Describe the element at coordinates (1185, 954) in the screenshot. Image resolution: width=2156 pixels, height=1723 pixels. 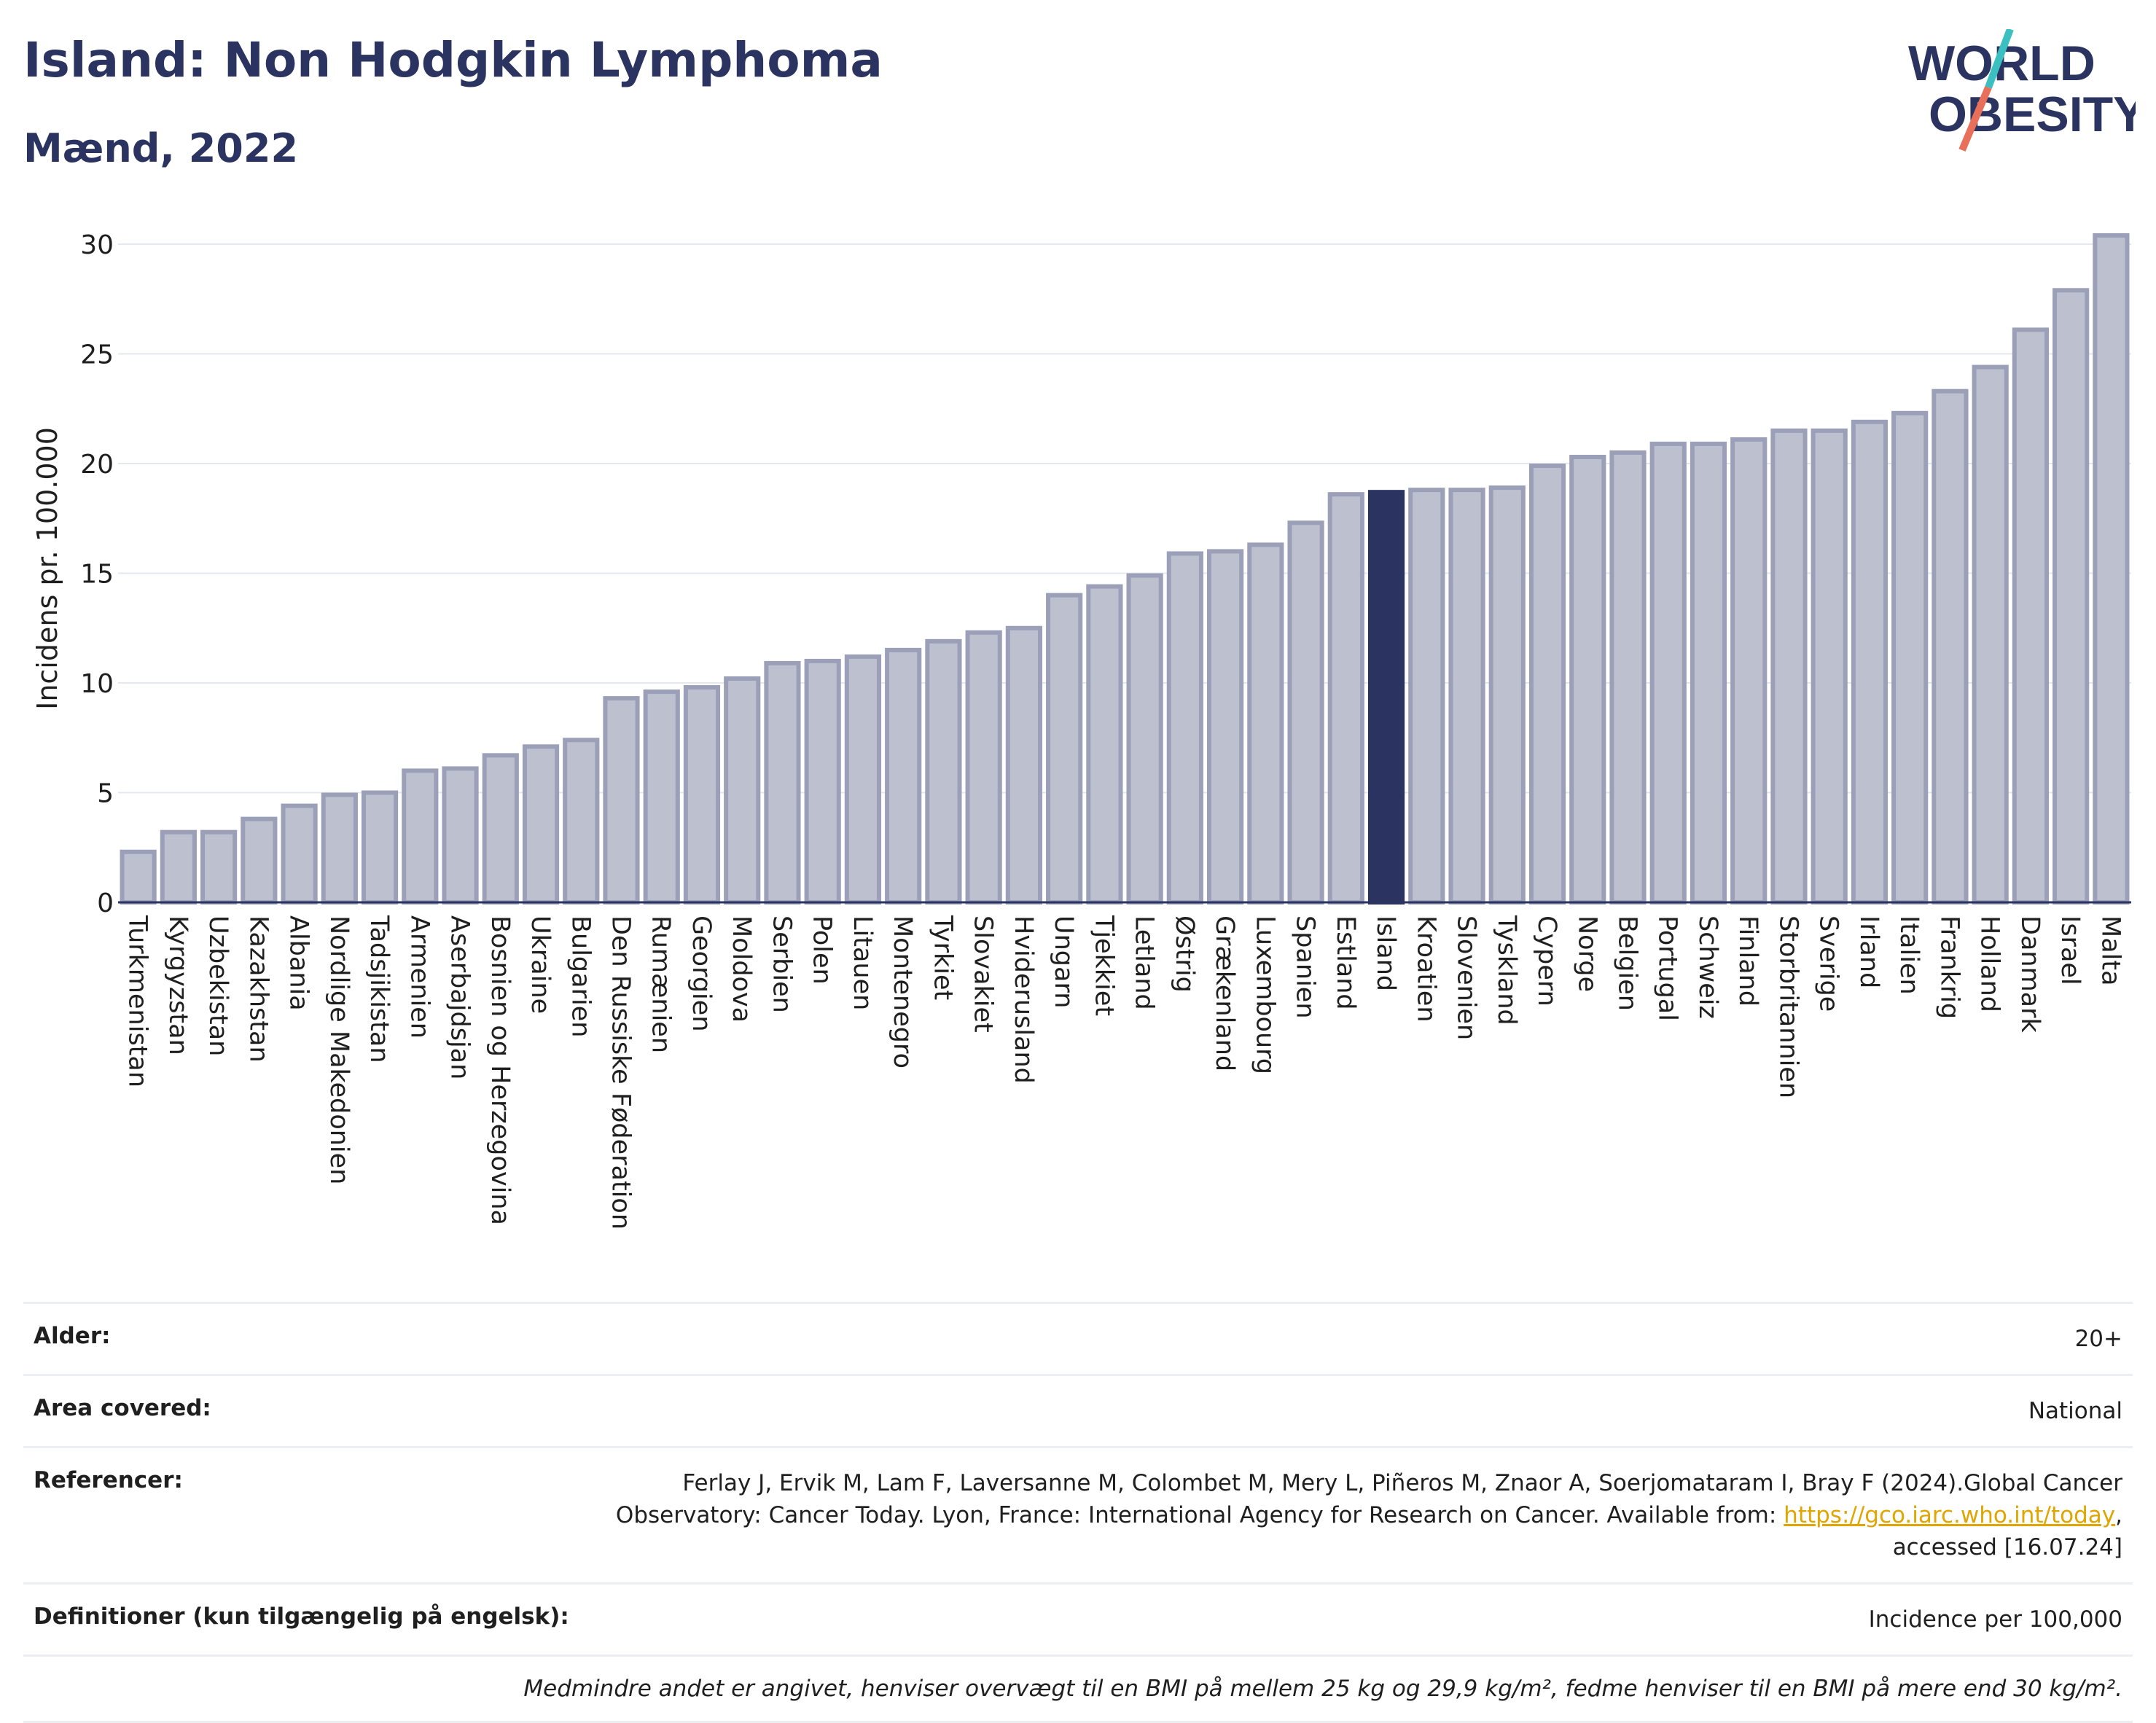
I see `x-tick-label: Østrig` at that location.